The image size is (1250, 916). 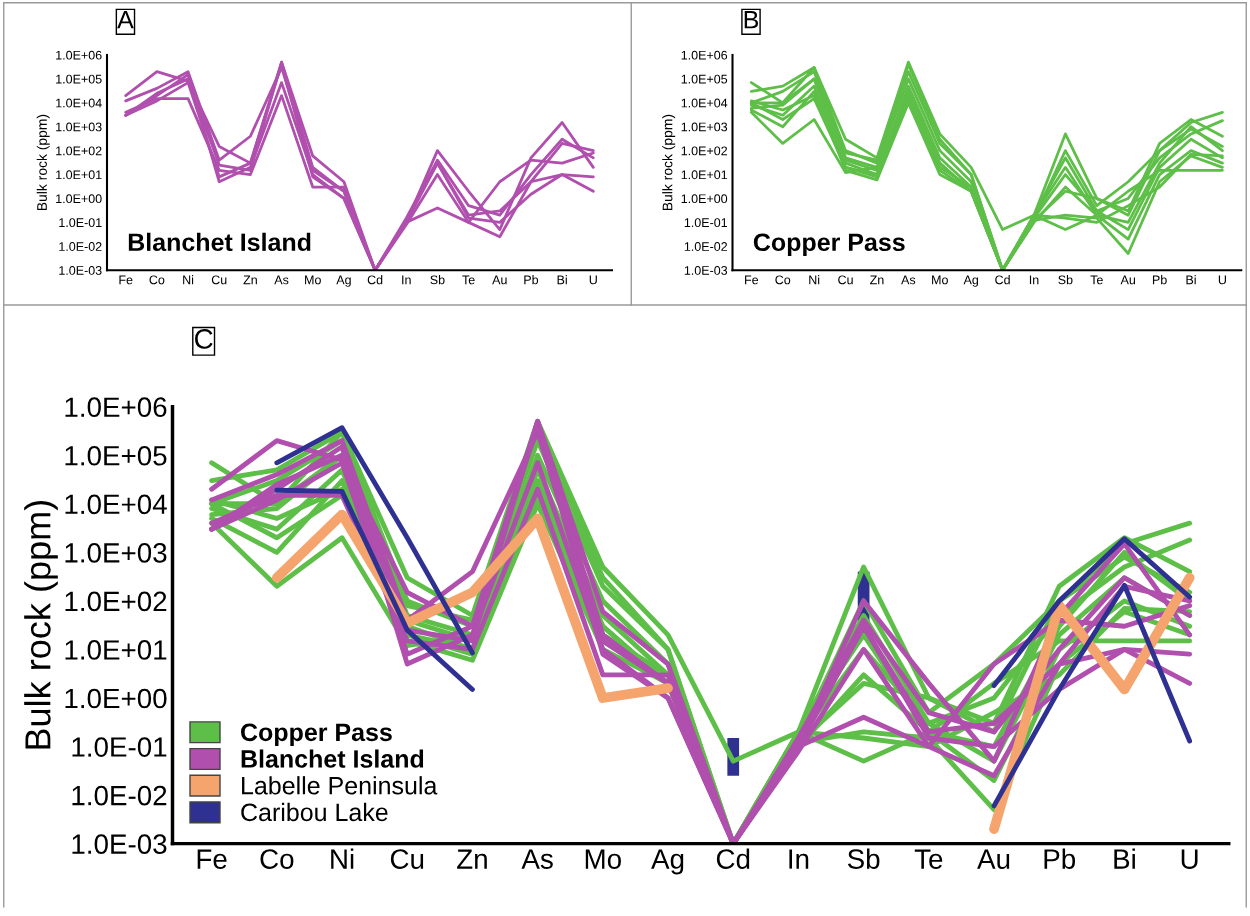 What do you see at coordinates (751, 20) in the screenshot?
I see `text: B` at bounding box center [751, 20].